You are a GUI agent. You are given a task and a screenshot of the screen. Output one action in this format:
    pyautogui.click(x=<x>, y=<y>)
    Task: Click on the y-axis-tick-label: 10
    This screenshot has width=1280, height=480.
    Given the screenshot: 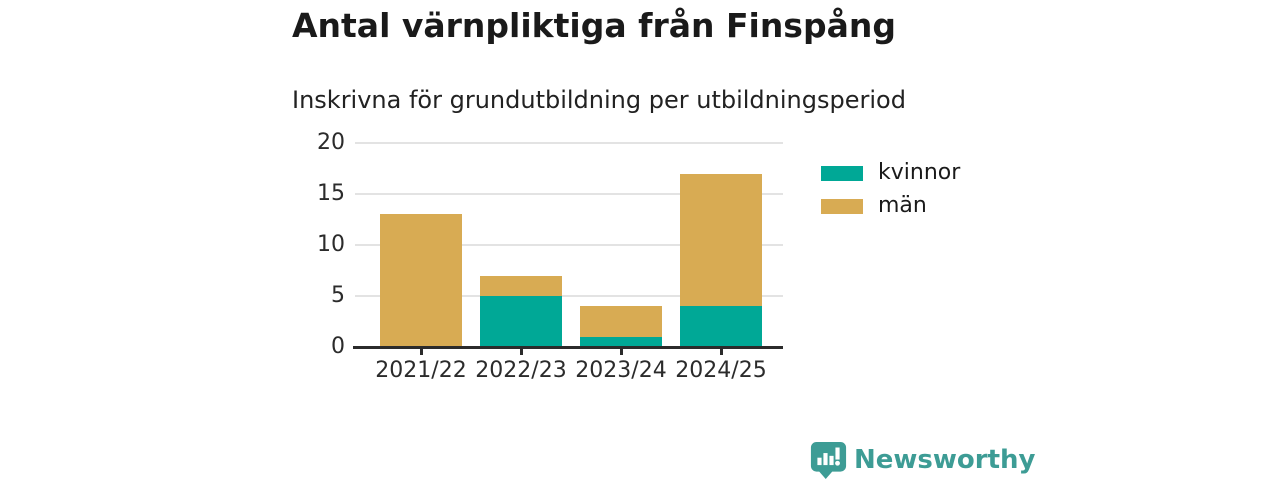 What is the action you would take?
    pyautogui.click(x=331, y=244)
    